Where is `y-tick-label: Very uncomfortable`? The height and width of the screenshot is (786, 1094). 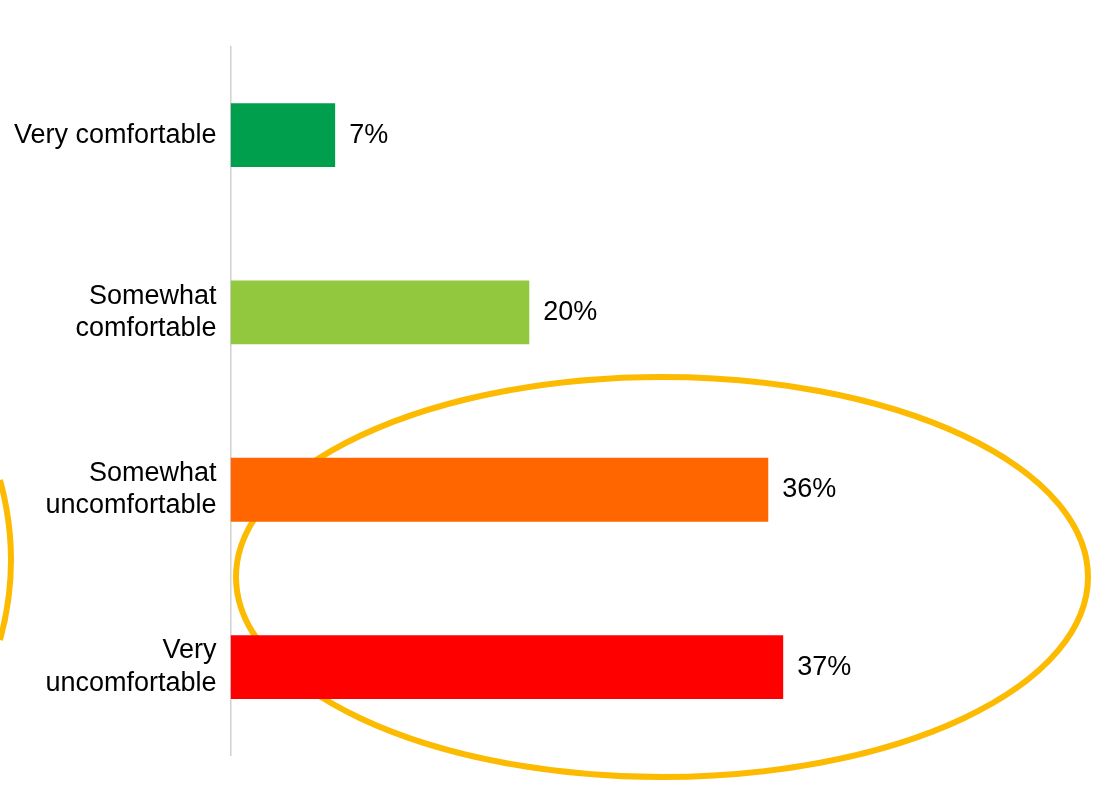
y-tick-label: Very uncomfortable is located at coordinates (131, 665).